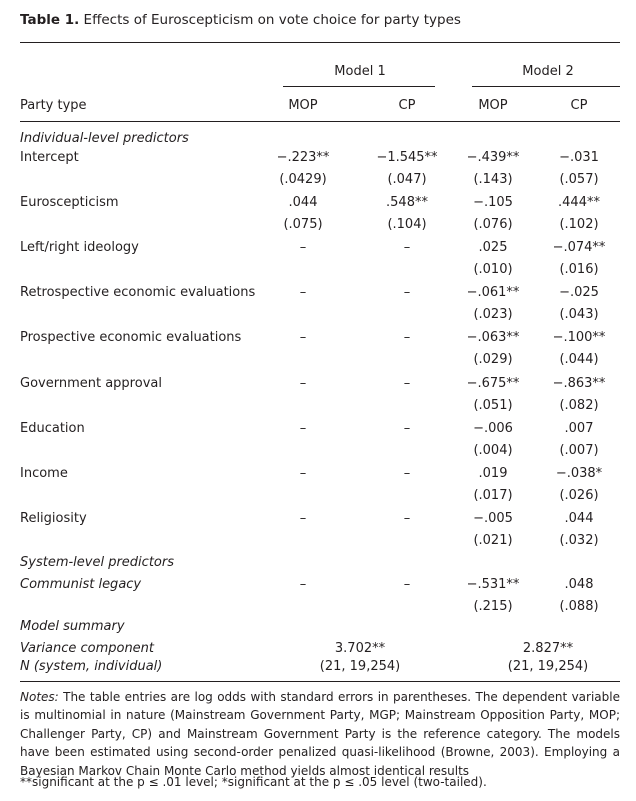  Describe the element at coordinates (493, 495) in the screenshot. I see `se-cell: (.017)` at that location.